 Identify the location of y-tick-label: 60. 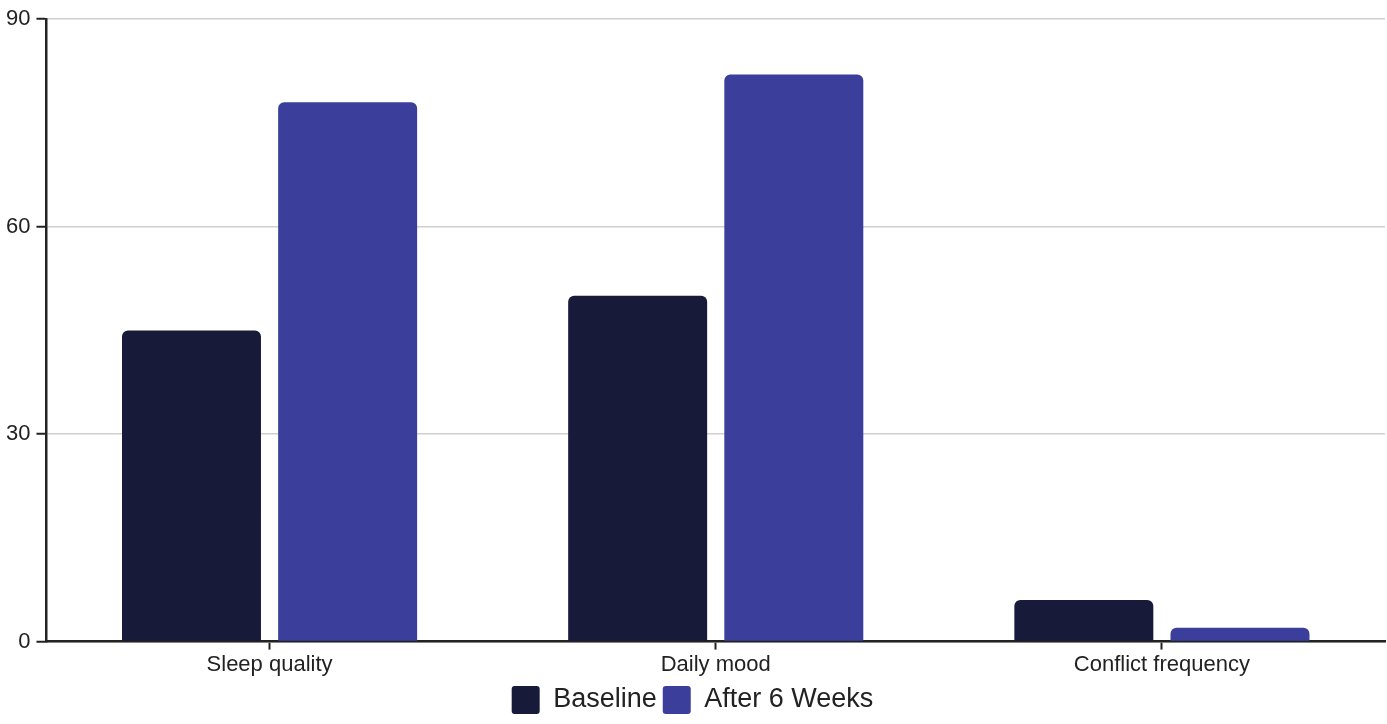
(18, 225).